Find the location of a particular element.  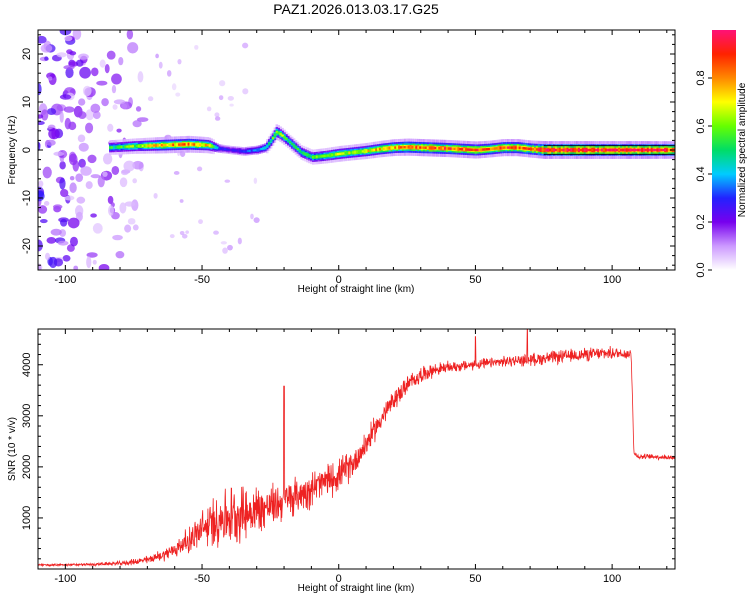

spectrogram-ytick-label: 20 is located at coordinates (27, 54).